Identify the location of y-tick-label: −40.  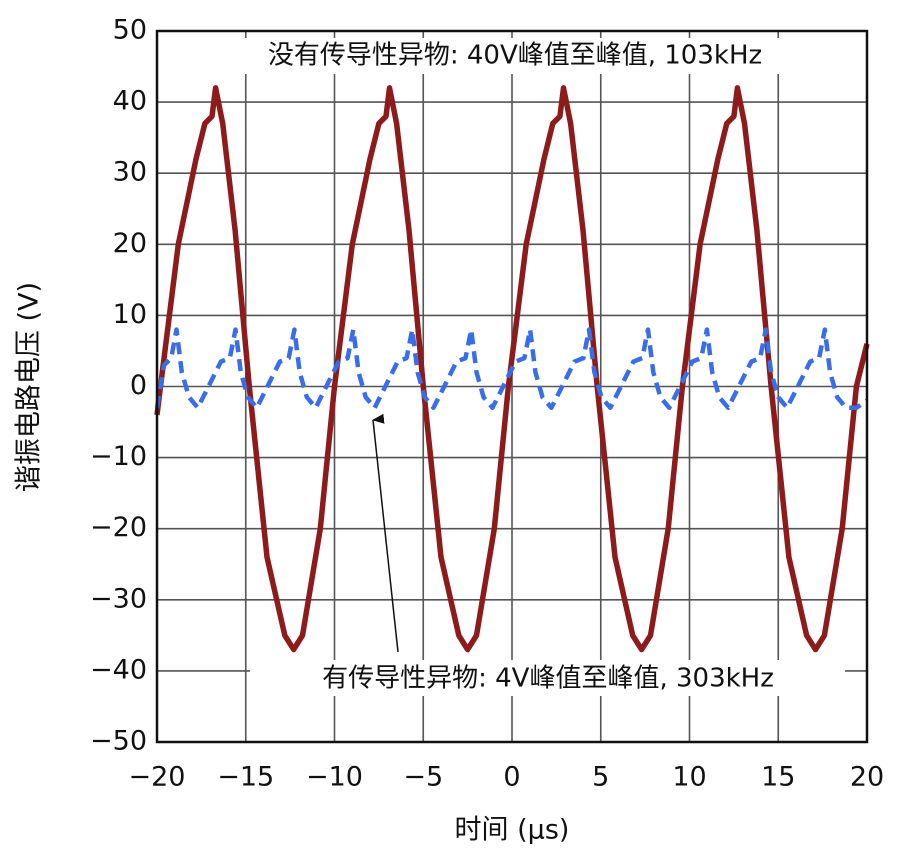
(118, 669).